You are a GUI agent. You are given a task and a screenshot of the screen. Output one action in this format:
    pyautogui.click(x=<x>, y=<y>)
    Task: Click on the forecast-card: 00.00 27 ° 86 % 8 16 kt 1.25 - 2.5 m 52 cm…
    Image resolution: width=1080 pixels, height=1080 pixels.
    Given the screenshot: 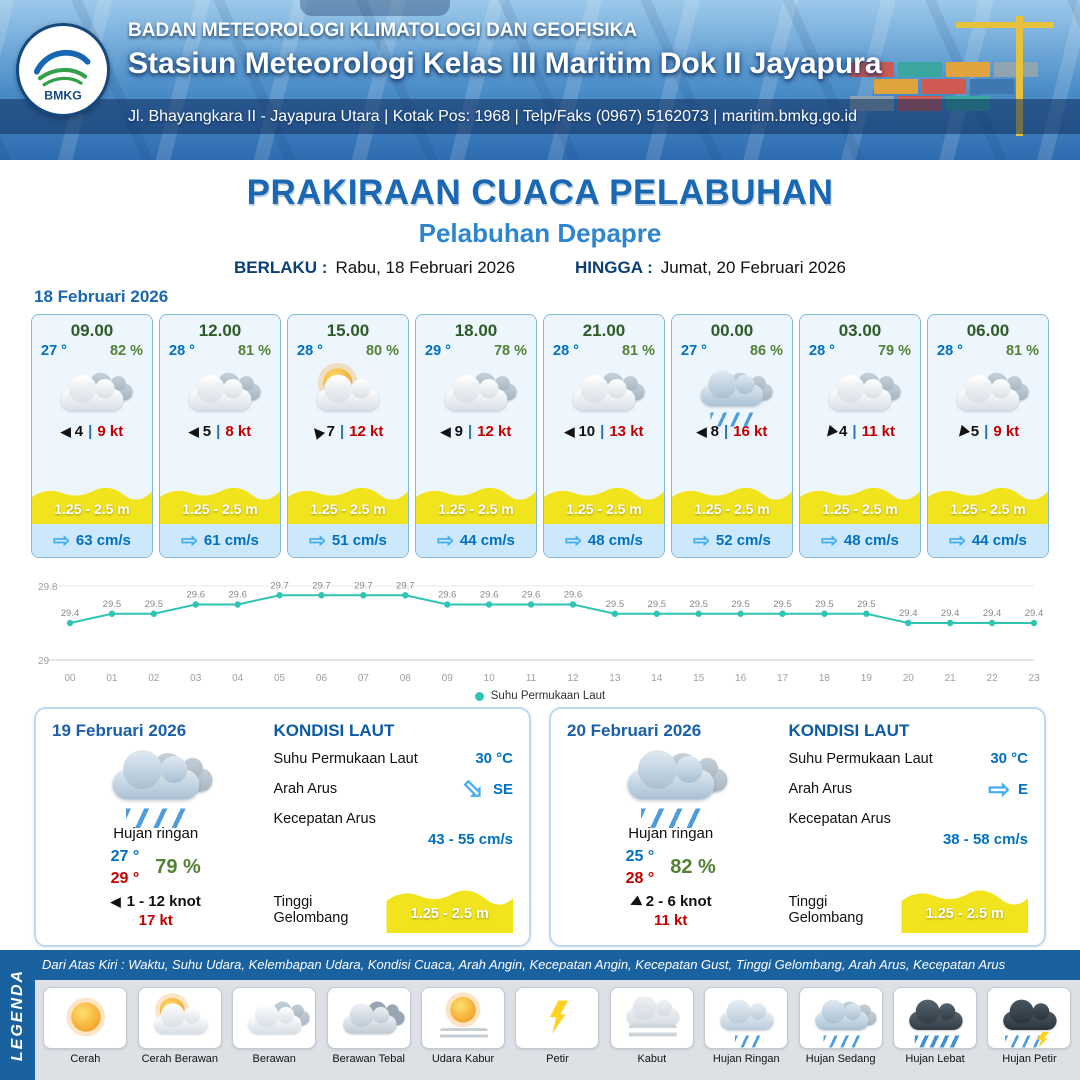 What is the action you would take?
    pyautogui.click(x=732, y=436)
    